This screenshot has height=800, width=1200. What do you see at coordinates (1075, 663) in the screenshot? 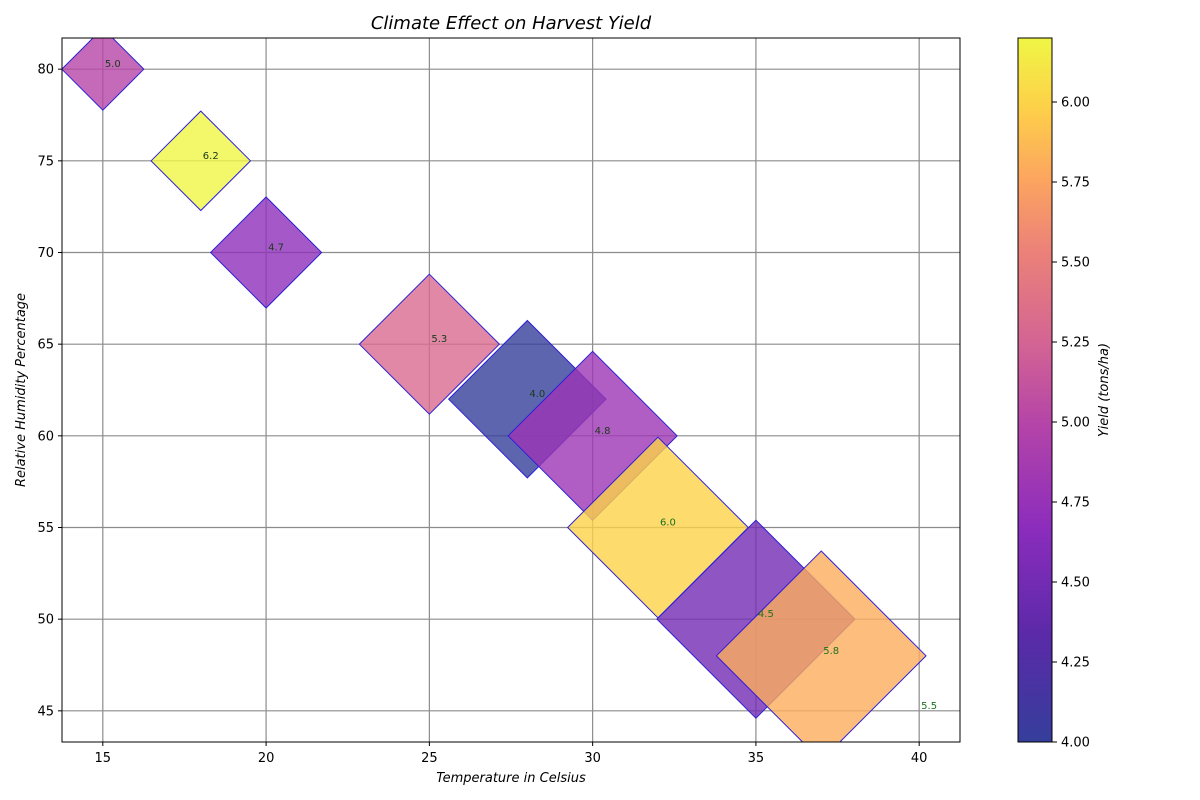
I see `colorbar-tick-label: 4.25` at bounding box center [1075, 663].